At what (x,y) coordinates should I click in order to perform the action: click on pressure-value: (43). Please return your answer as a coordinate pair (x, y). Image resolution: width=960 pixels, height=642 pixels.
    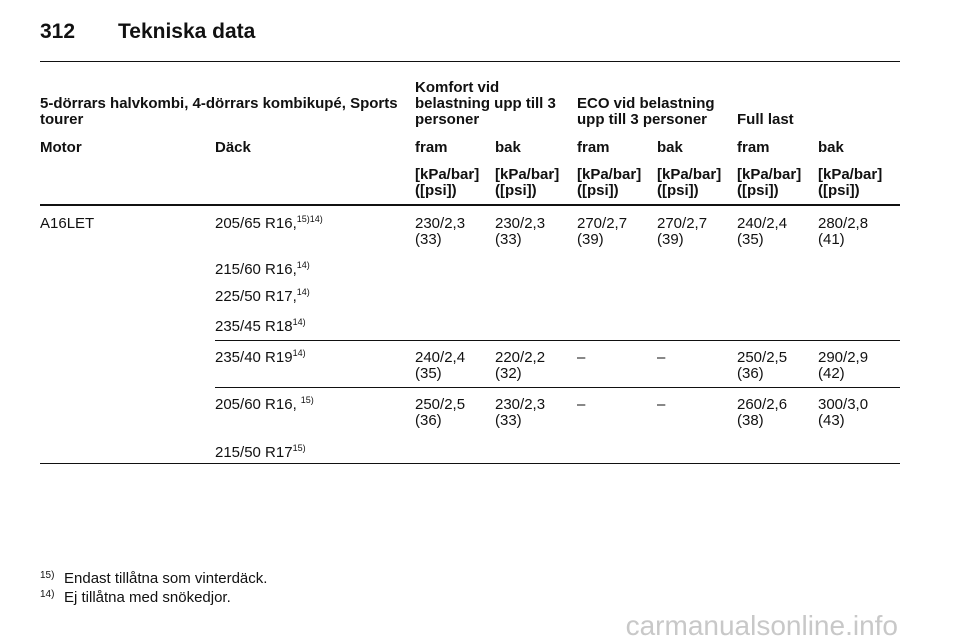
    Looking at the image, I should click on (831, 420).